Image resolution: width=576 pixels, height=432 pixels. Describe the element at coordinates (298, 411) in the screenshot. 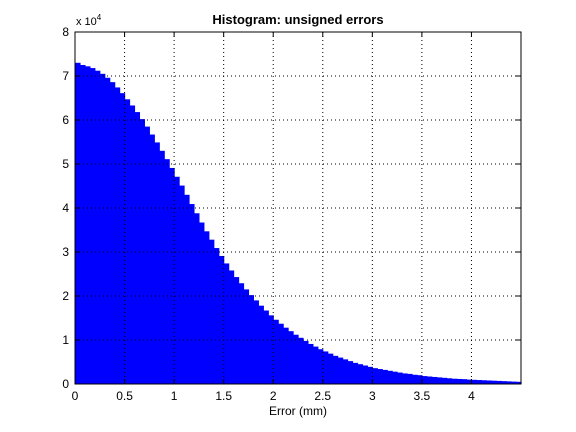

I see `x-axis-label: Error (mm)` at that location.